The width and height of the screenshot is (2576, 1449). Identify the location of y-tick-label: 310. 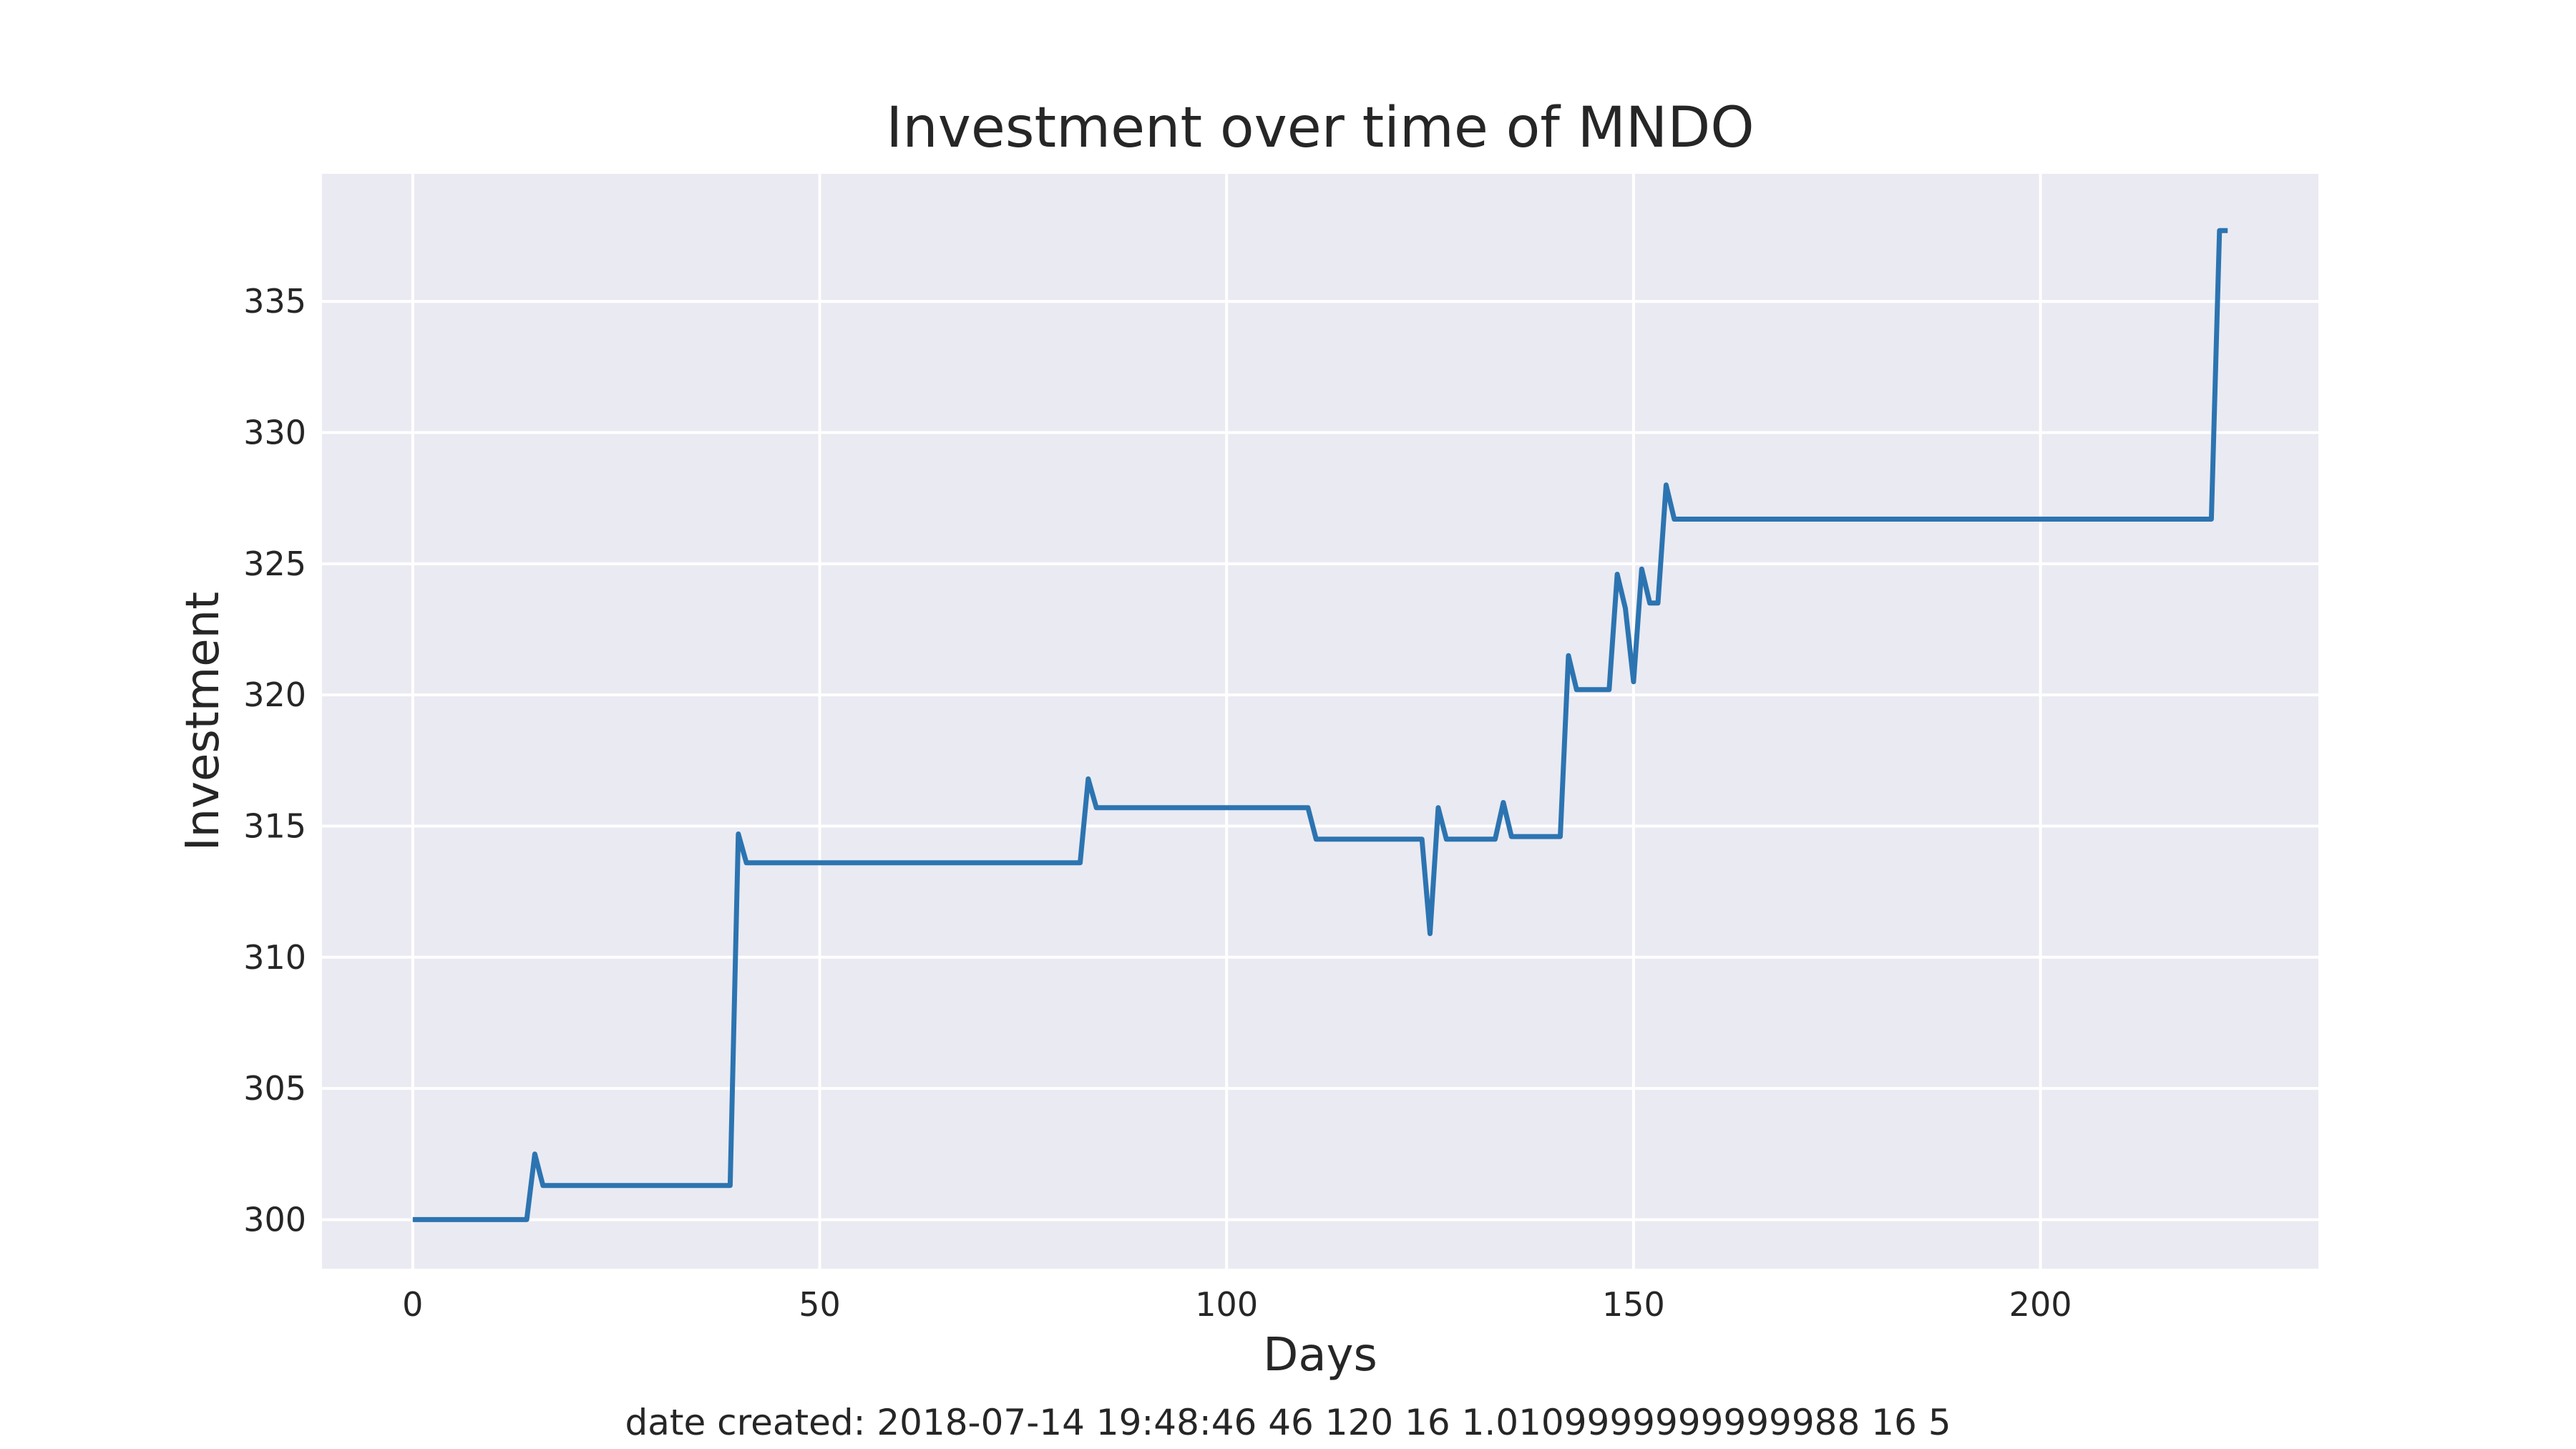
(274, 957).